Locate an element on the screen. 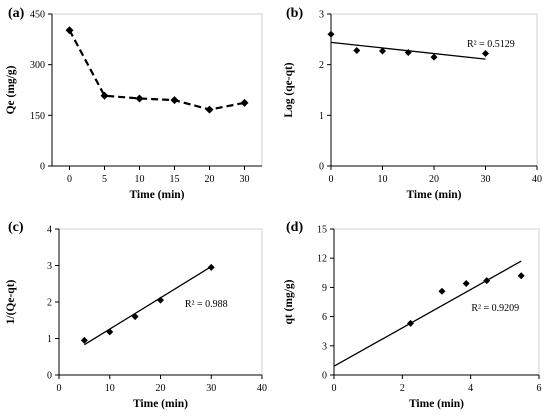 The height and width of the screenshot is (416, 550). r-squared-annotation: R² = 0.988 is located at coordinates (206, 304).